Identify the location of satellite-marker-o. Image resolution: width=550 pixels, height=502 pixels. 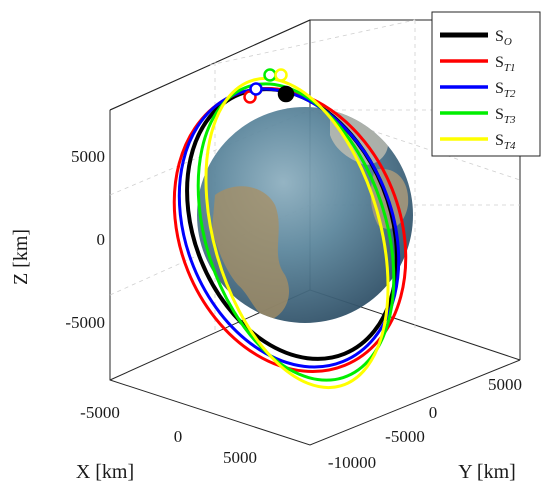
(286, 94).